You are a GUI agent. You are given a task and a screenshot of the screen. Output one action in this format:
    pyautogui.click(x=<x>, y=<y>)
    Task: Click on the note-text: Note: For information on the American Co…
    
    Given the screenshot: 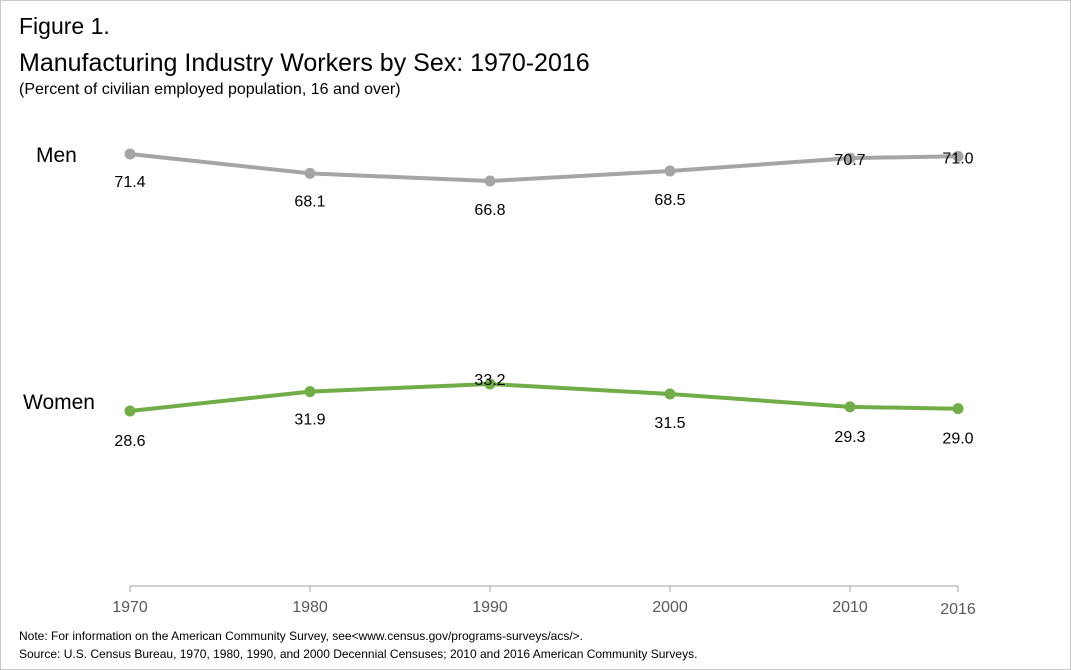 What is the action you would take?
    pyautogui.click(x=301, y=636)
    